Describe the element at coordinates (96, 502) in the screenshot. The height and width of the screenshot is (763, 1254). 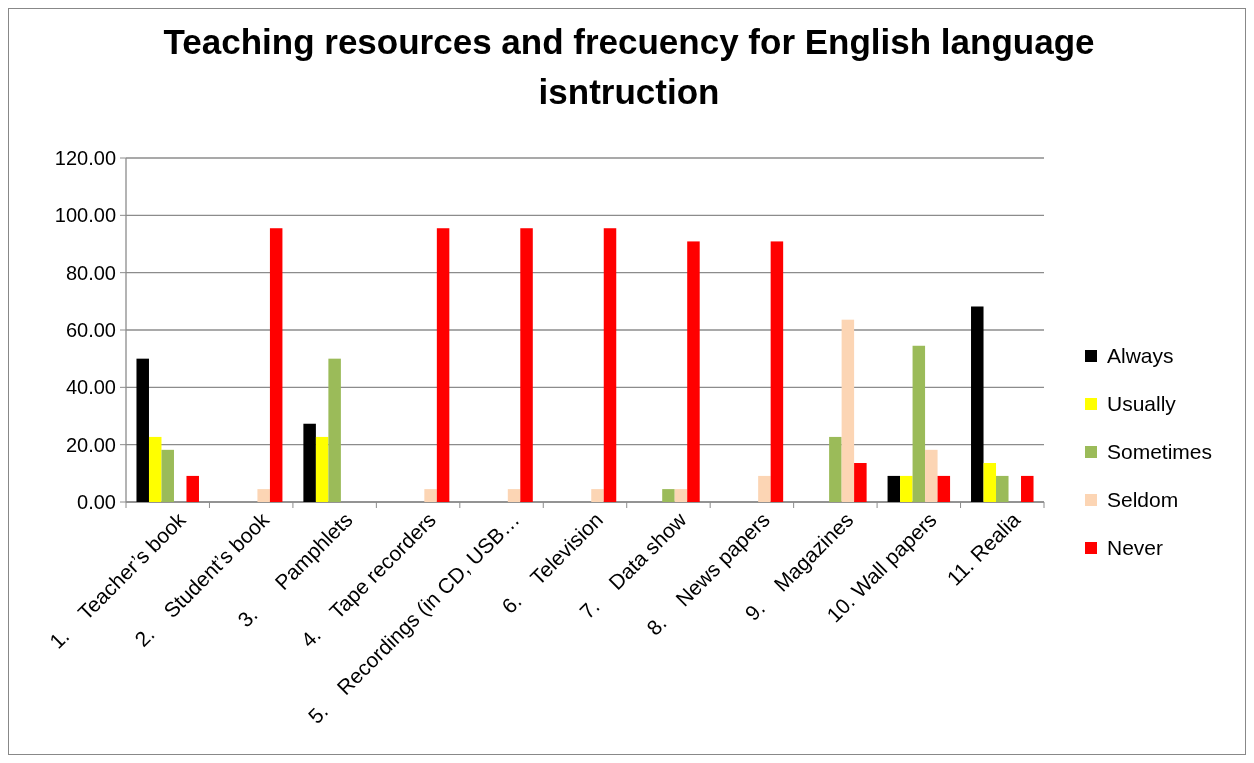
I see `y-tick-label: 0.00` at that location.